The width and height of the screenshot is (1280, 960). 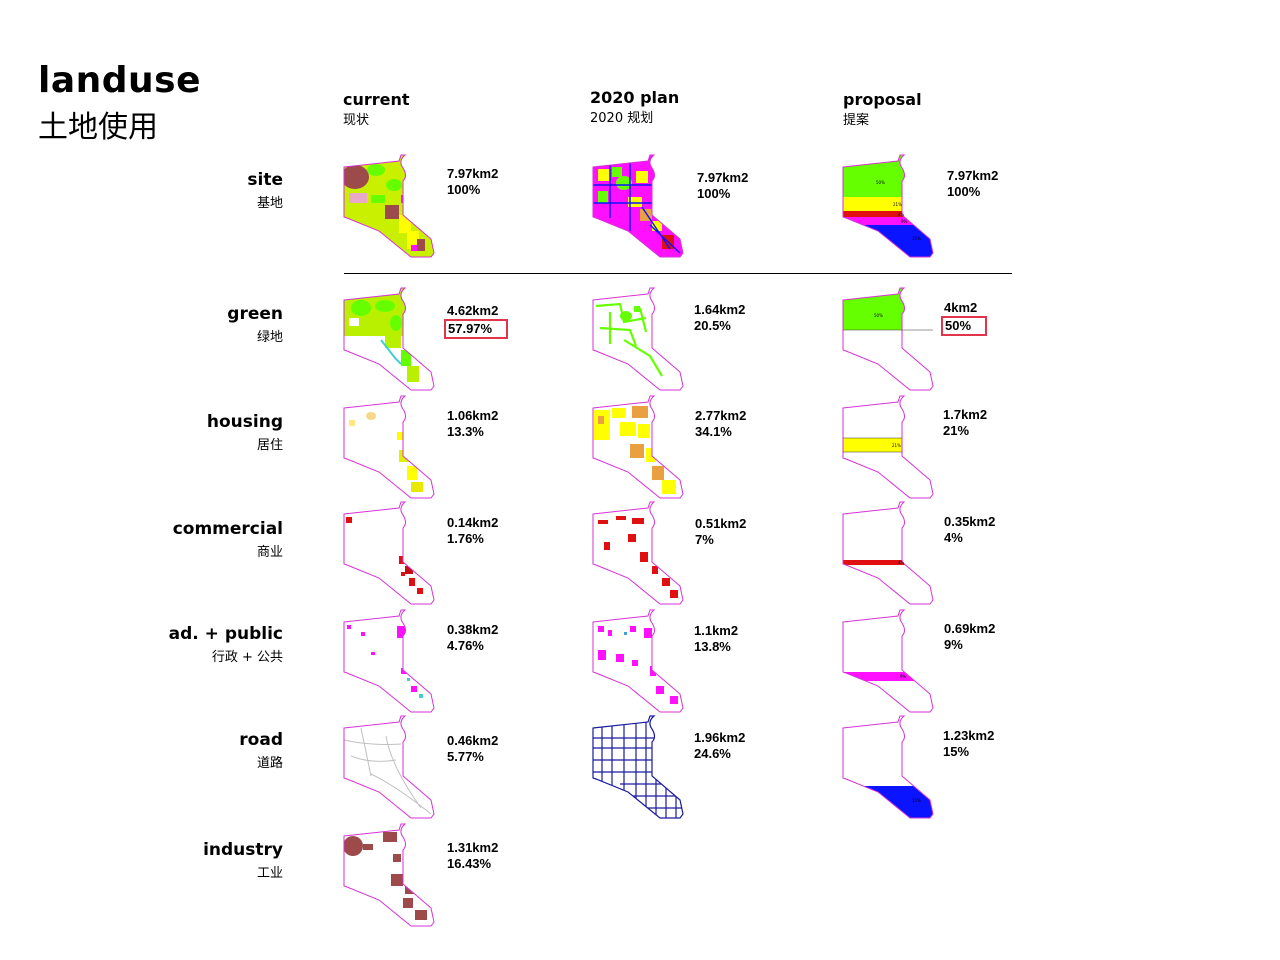 I want to click on percent-value: 13.8%, so click(x=712, y=646).